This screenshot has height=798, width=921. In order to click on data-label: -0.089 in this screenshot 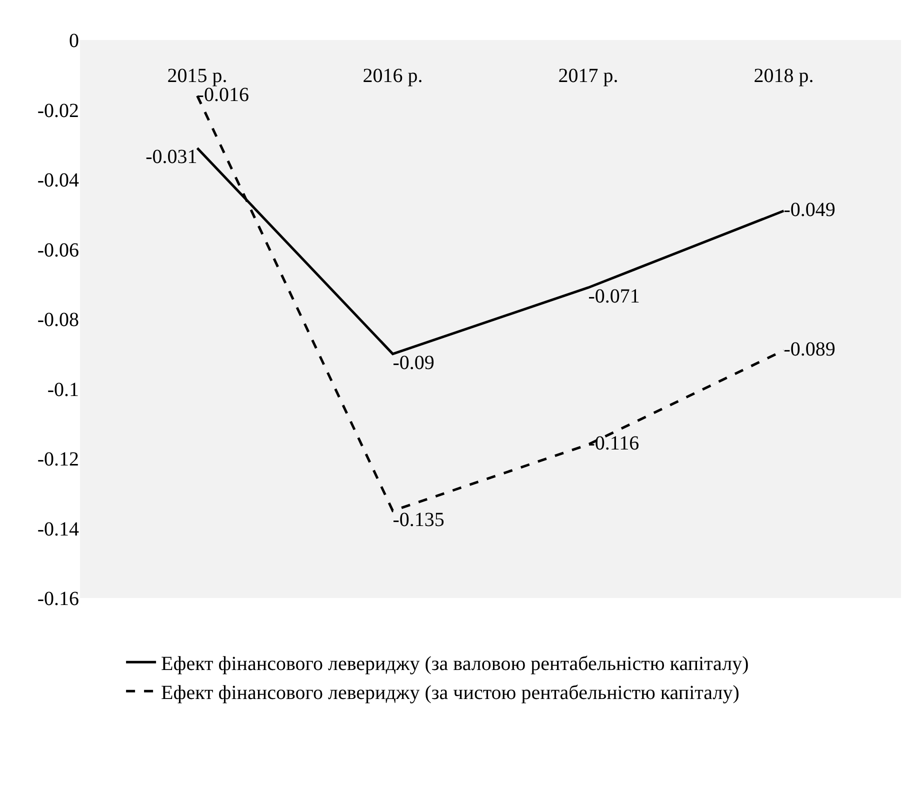, I will do `click(810, 349)`.